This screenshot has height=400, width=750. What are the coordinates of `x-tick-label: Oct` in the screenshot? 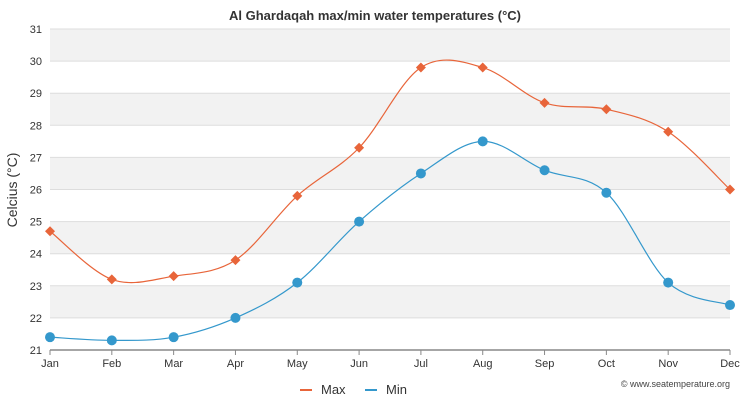 It's located at (606, 364).